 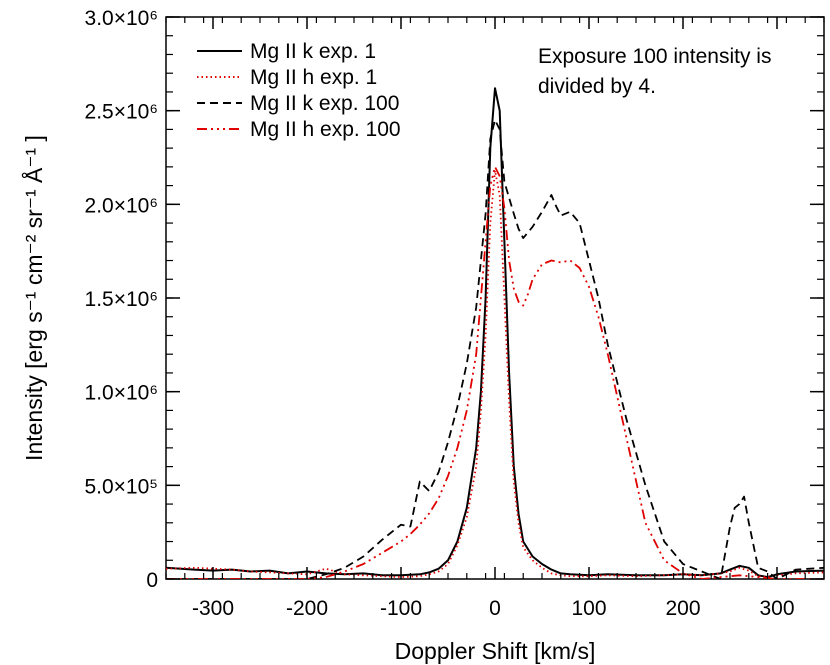 I want to click on legend-label: Mg II h exp. 1, so click(x=313, y=77).